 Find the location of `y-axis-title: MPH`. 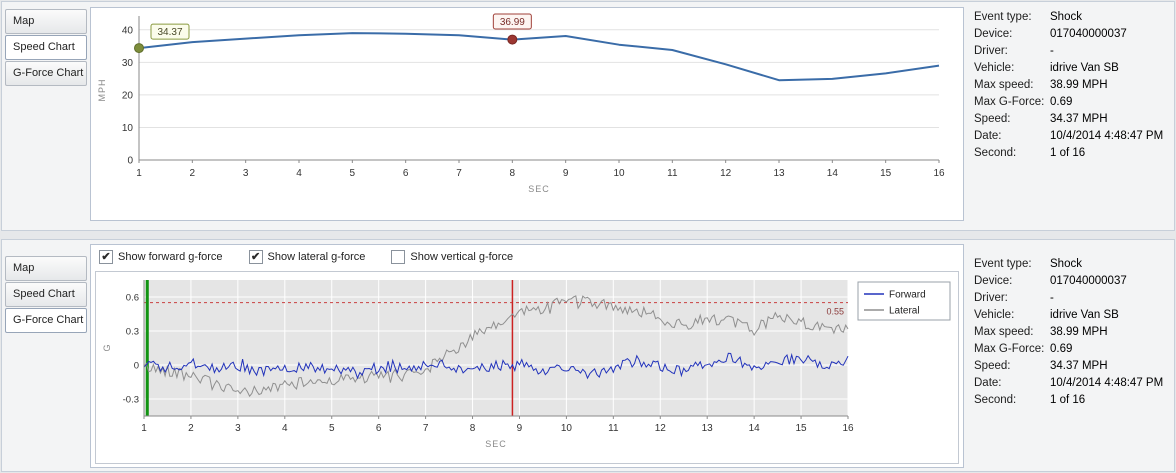

y-axis-title: MPH is located at coordinates (102, 90).